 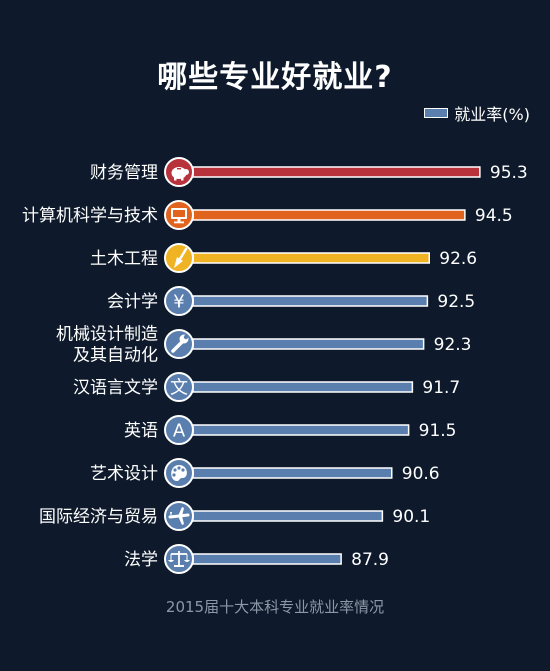 I want to click on piggy-snout, so click(x=186, y=172).